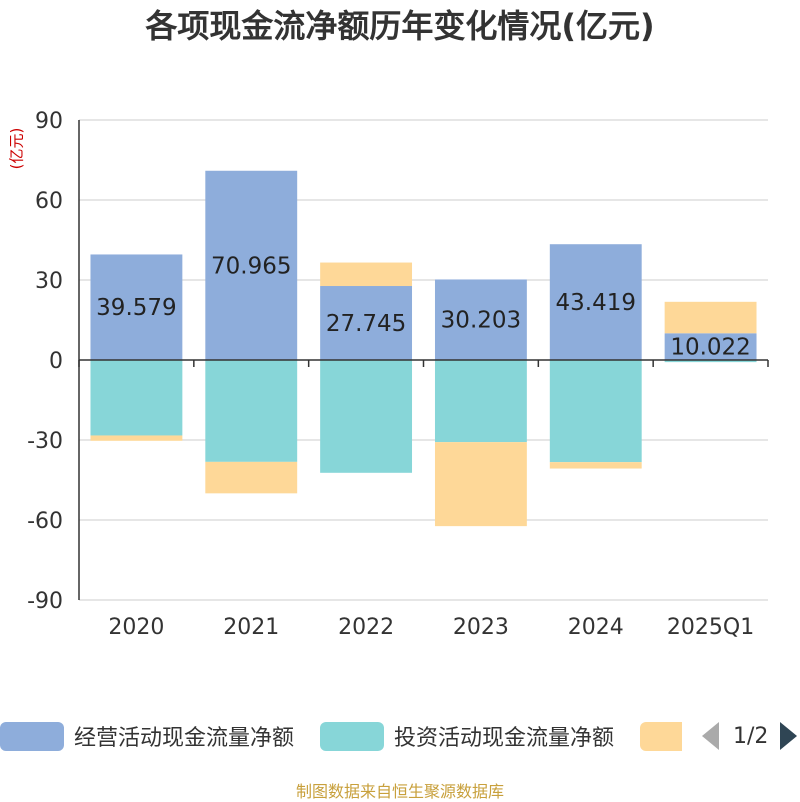  What do you see at coordinates (45, 441) in the screenshot?
I see `y-tick-label: -30` at bounding box center [45, 441].